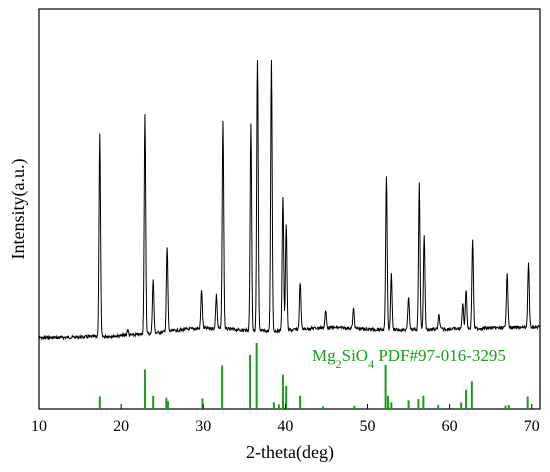  What do you see at coordinates (450, 426) in the screenshot?
I see `x-tick-label-5: 60` at bounding box center [450, 426].